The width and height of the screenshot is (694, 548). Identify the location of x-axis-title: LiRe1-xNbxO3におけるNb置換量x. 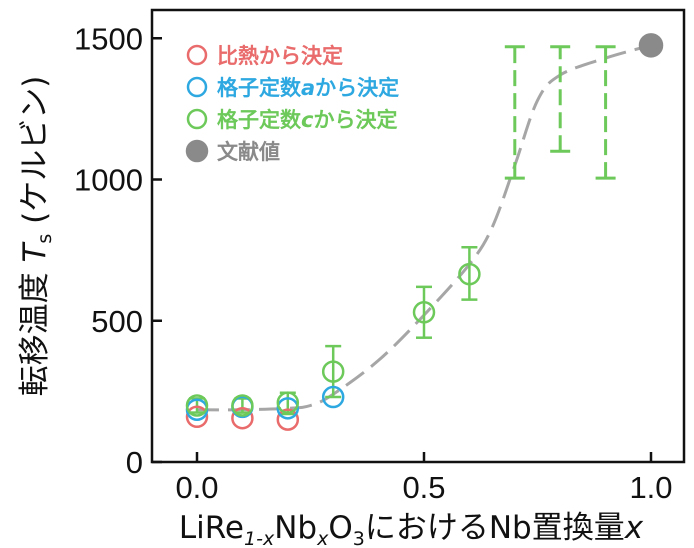
(411, 529).